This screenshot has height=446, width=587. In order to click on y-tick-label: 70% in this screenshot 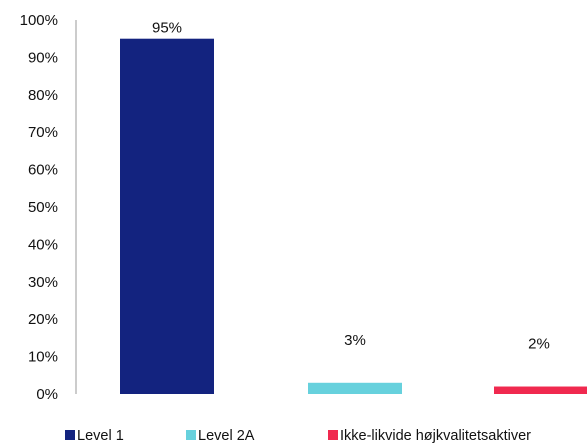, I will do `click(43, 132)`.